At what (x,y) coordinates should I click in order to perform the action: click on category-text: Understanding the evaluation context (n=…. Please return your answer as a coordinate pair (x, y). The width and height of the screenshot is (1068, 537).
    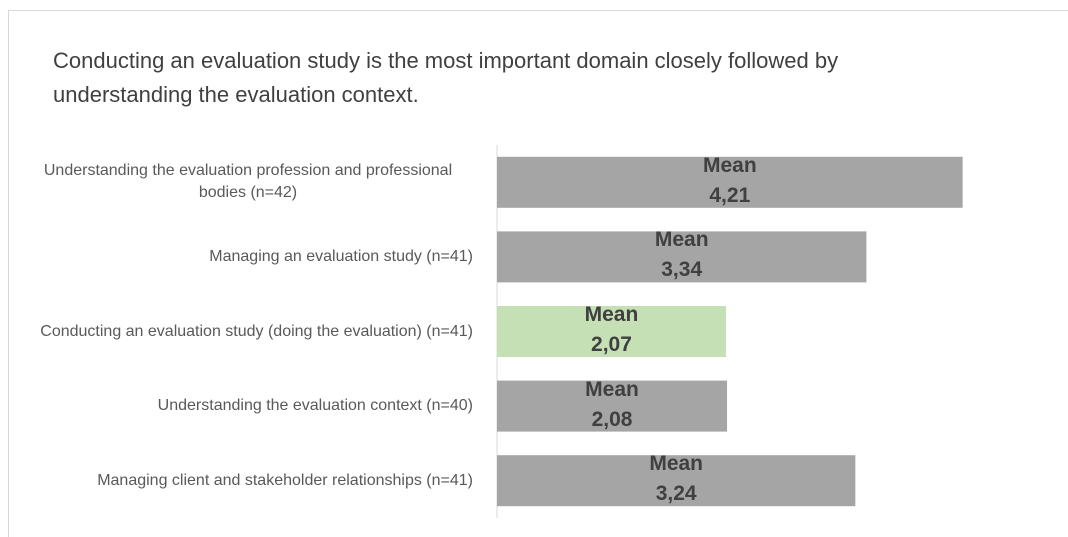
    Looking at the image, I should click on (315, 406).